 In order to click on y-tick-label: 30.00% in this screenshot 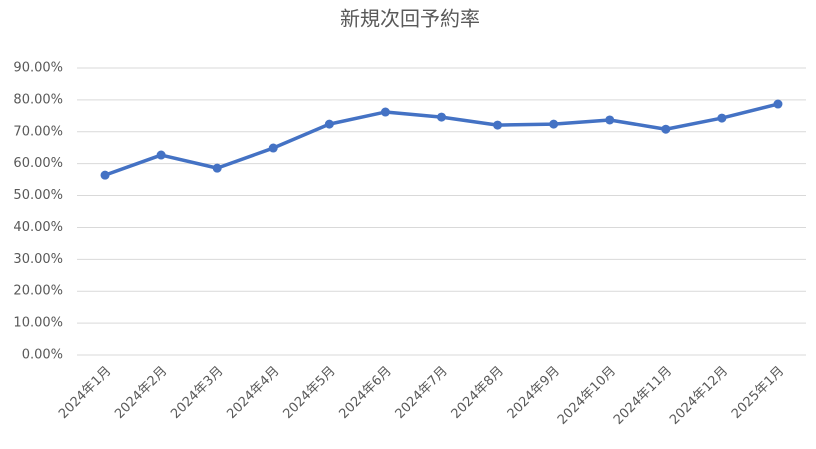, I will do `click(38, 259)`.